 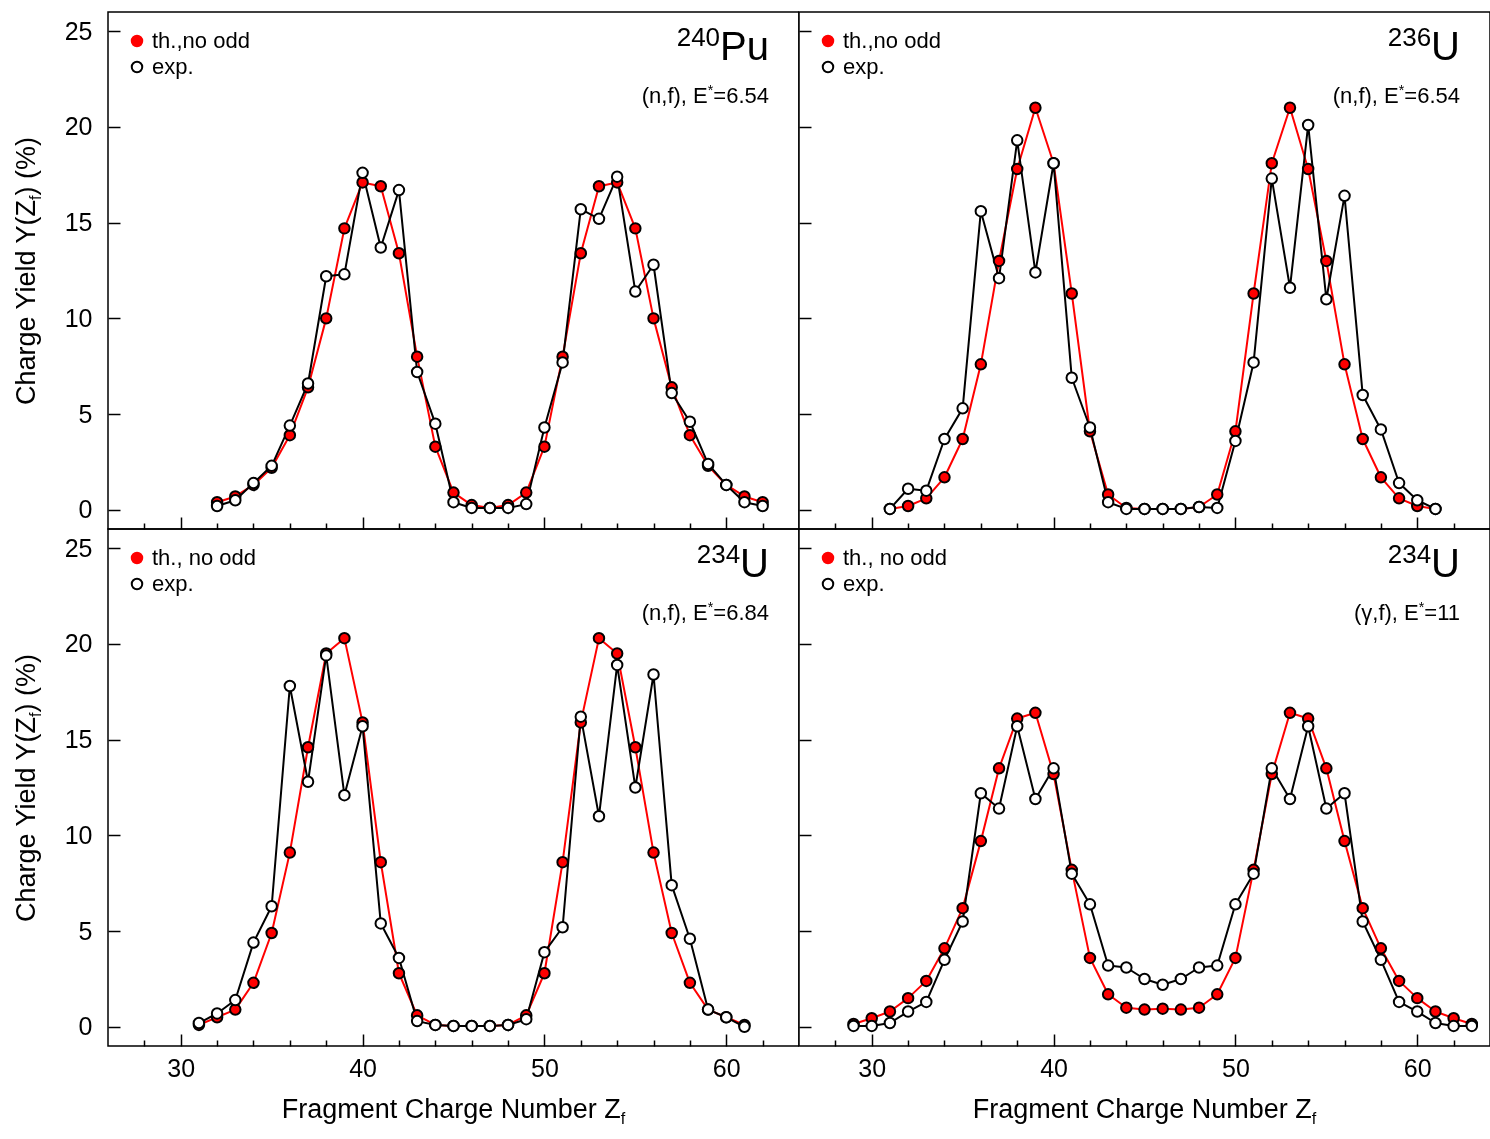 I want to click on annotation: (n,f), E$^{*}$=6.84, so click(x=705, y=613).